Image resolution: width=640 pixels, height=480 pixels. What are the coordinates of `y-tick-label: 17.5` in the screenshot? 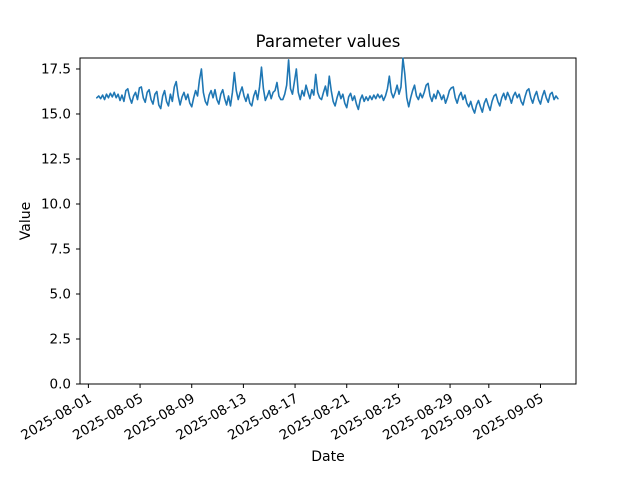 It's located at (56, 69).